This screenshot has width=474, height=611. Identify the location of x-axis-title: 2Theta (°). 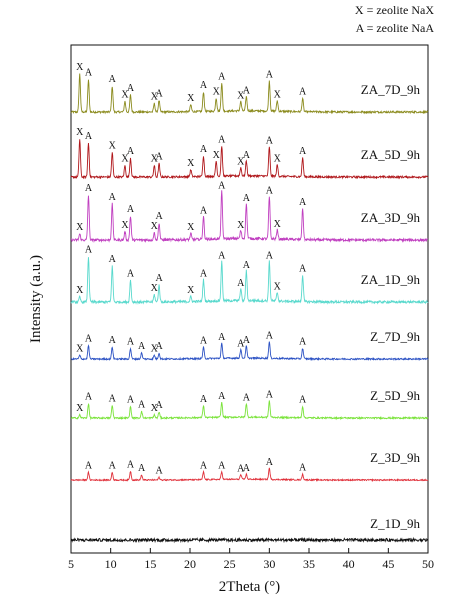
(249, 587).